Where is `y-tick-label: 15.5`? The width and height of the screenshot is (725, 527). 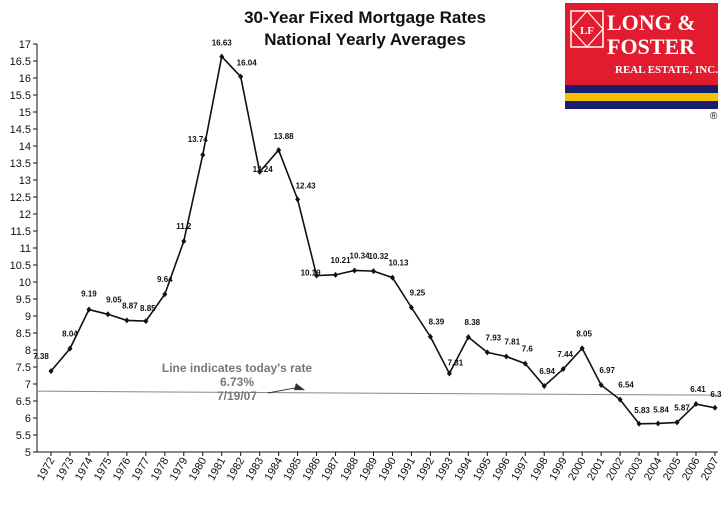
y-tick-label: 15.5 is located at coordinates (20, 96).